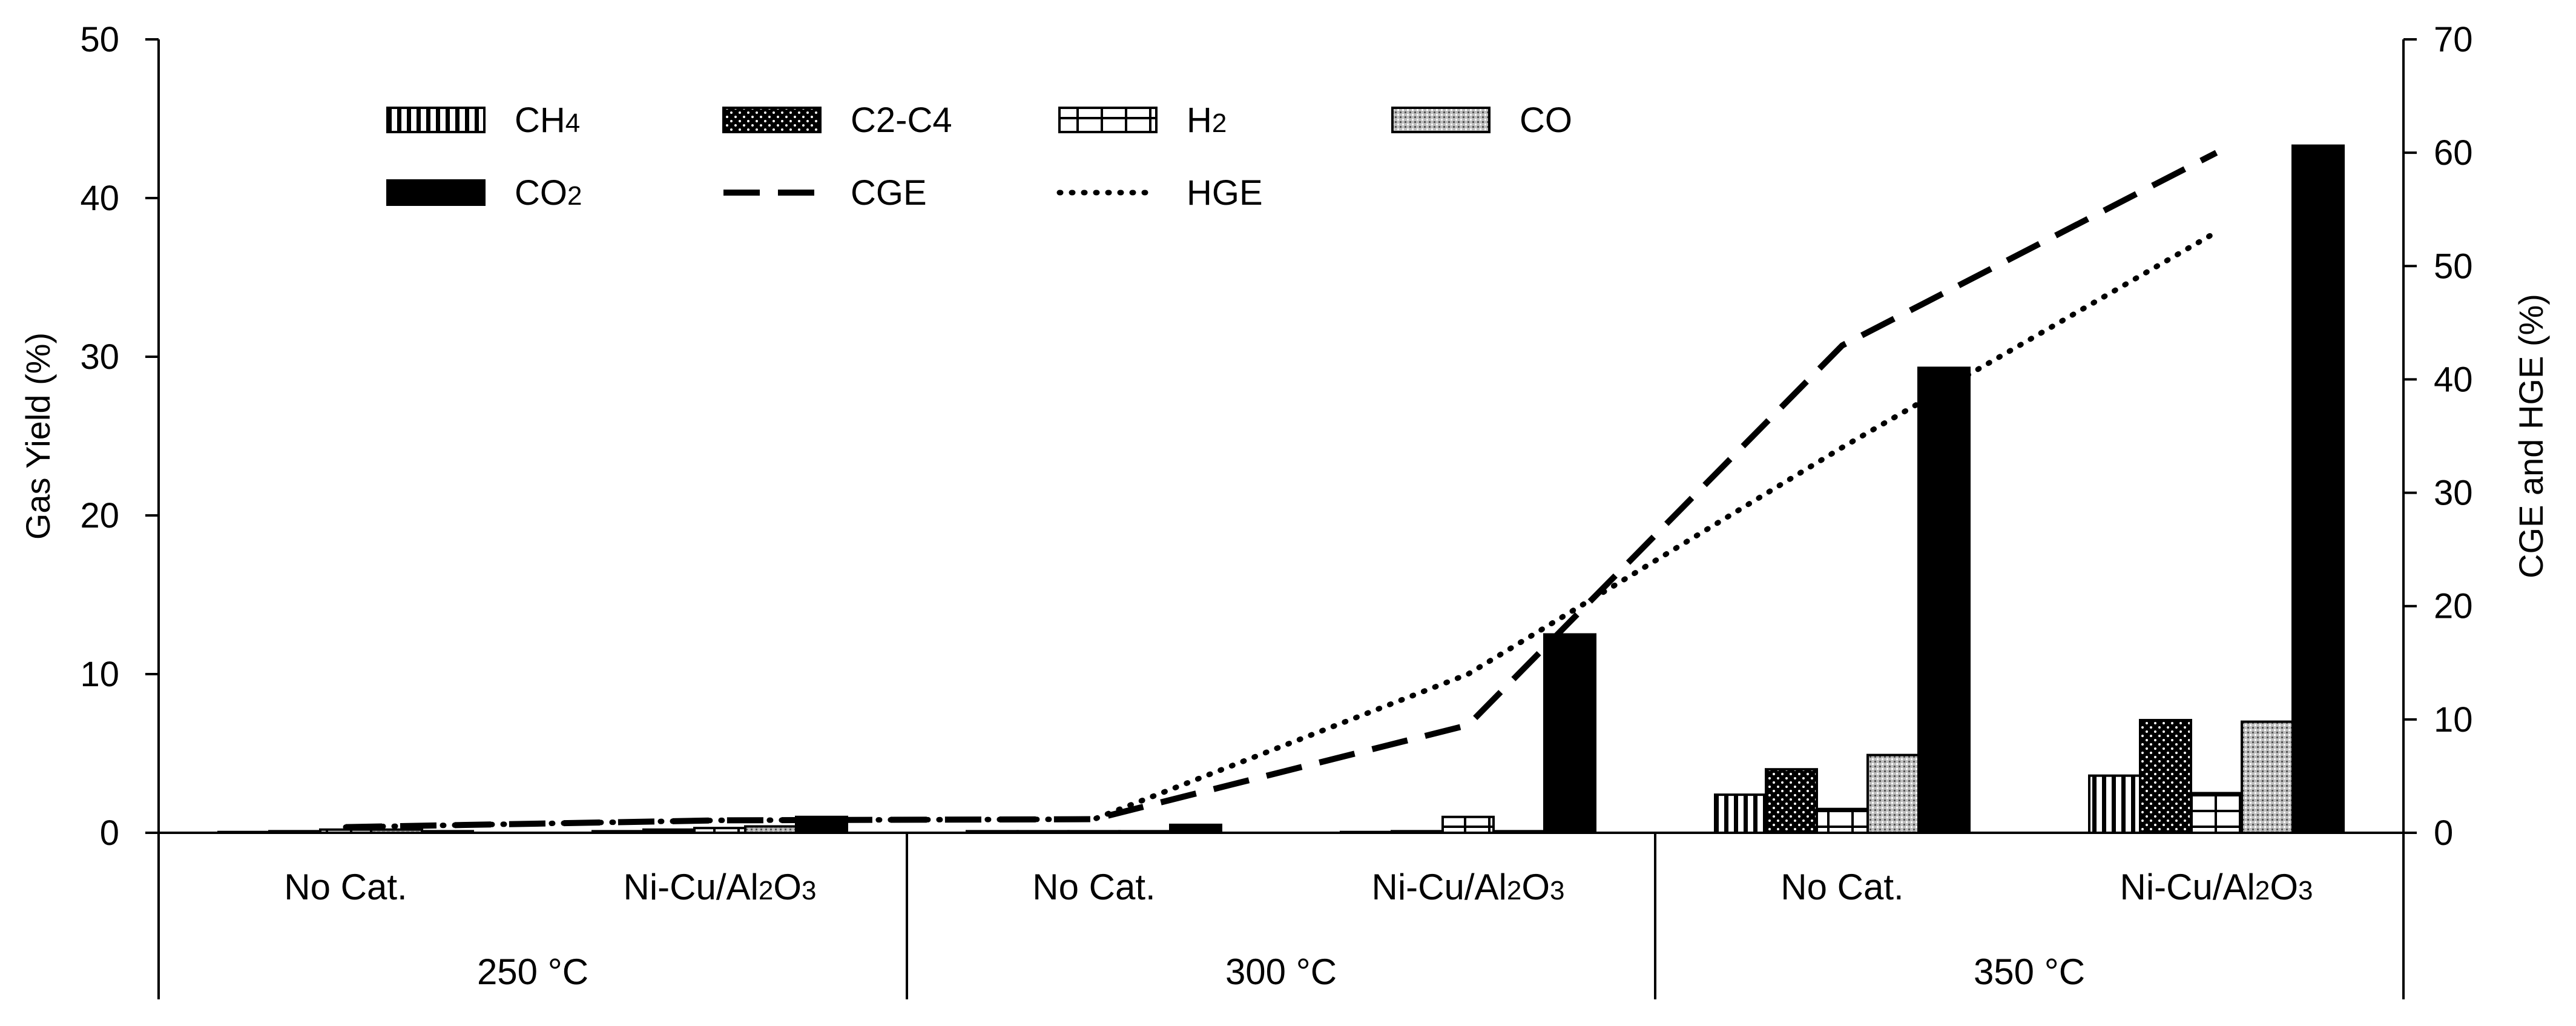 This screenshot has width=2576, height=1026. I want to click on legend-label: CGE, so click(889, 193).